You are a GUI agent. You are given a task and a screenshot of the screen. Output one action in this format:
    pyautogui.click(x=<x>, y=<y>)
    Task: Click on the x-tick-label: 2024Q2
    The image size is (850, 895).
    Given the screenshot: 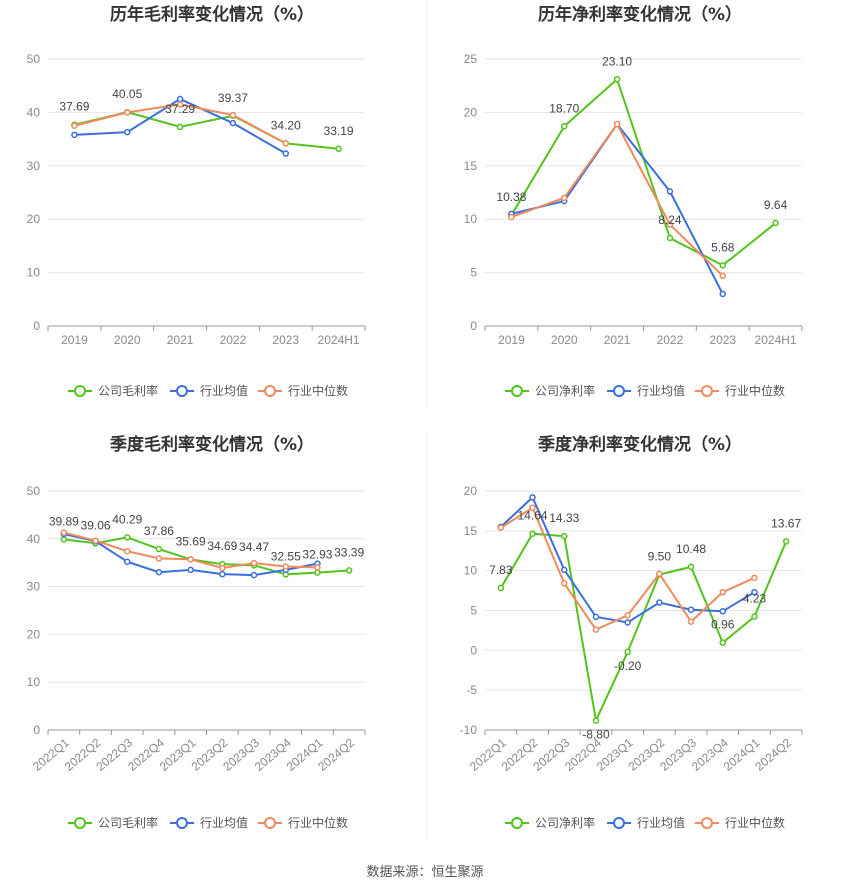 What is the action you would take?
    pyautogui.click(x=336, y=754)
    